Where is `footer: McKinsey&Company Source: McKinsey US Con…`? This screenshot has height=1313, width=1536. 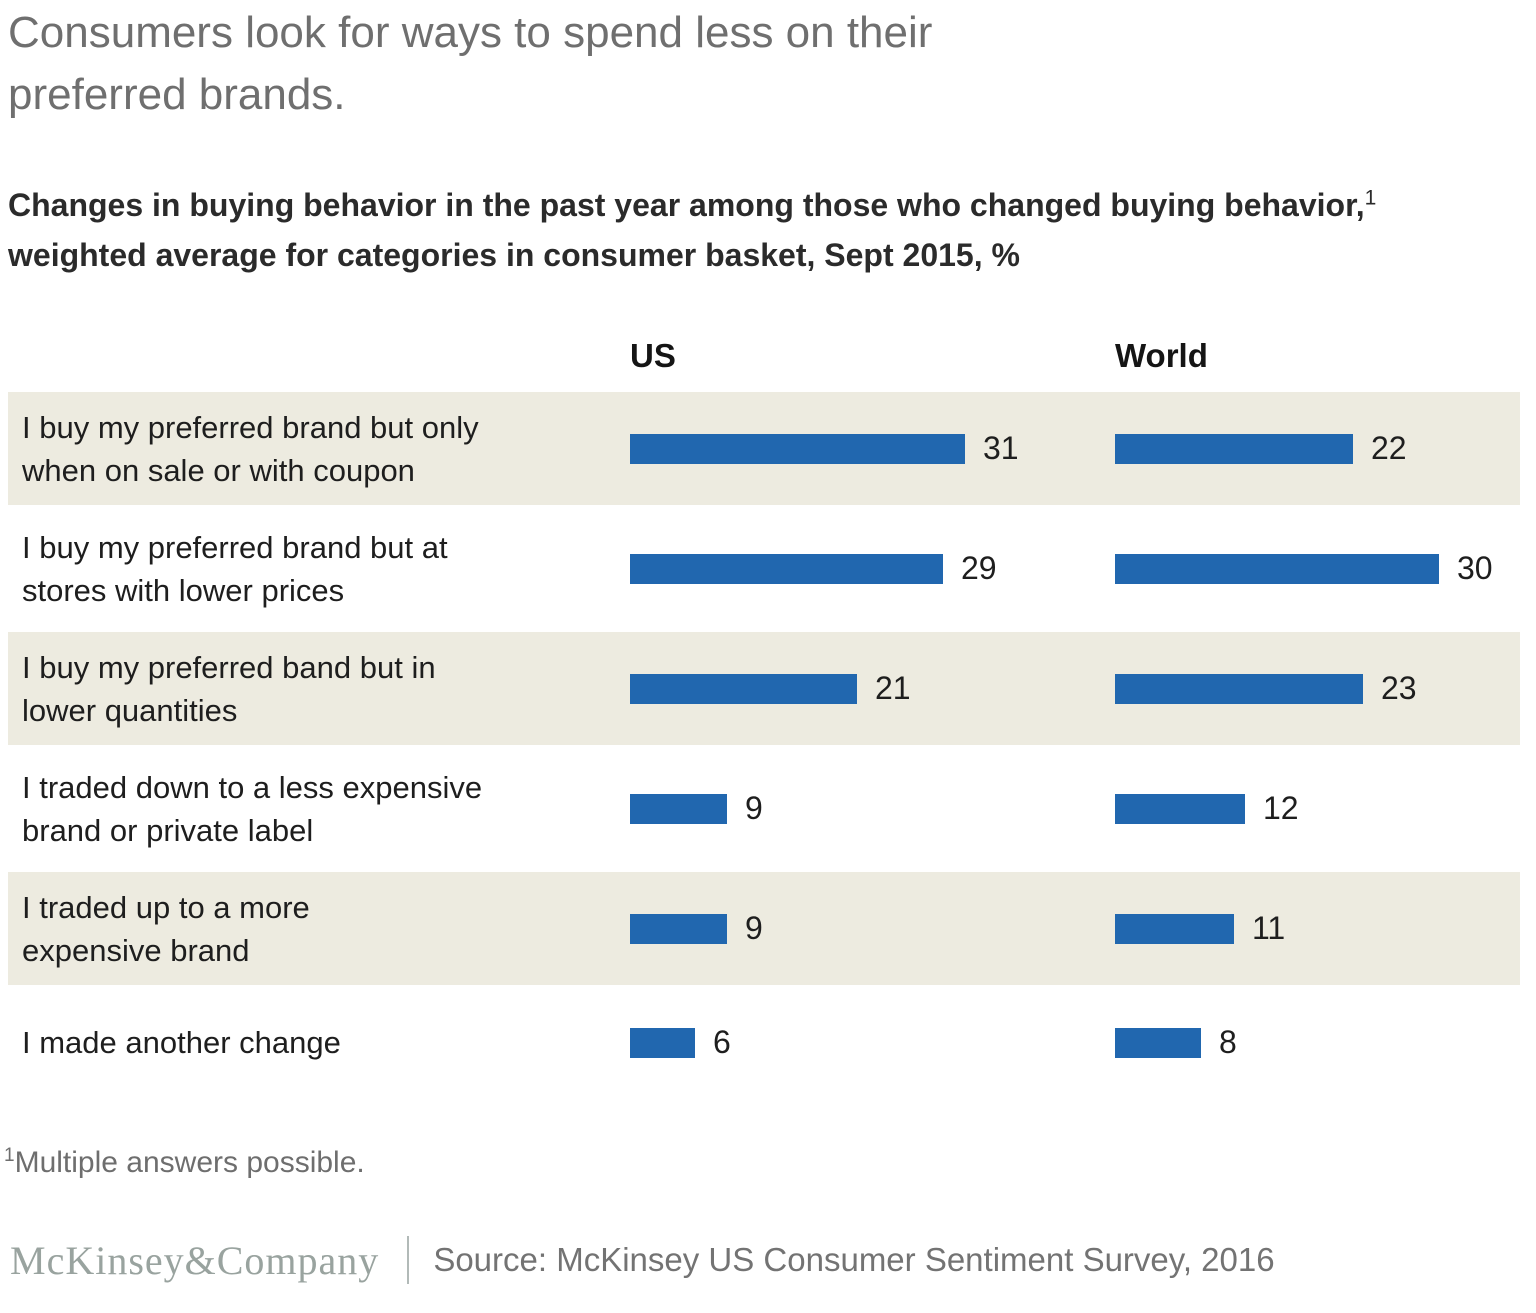
footer: McKinsey&Company Source: McKinsey US Con… is located at coordinates (642, 1260).